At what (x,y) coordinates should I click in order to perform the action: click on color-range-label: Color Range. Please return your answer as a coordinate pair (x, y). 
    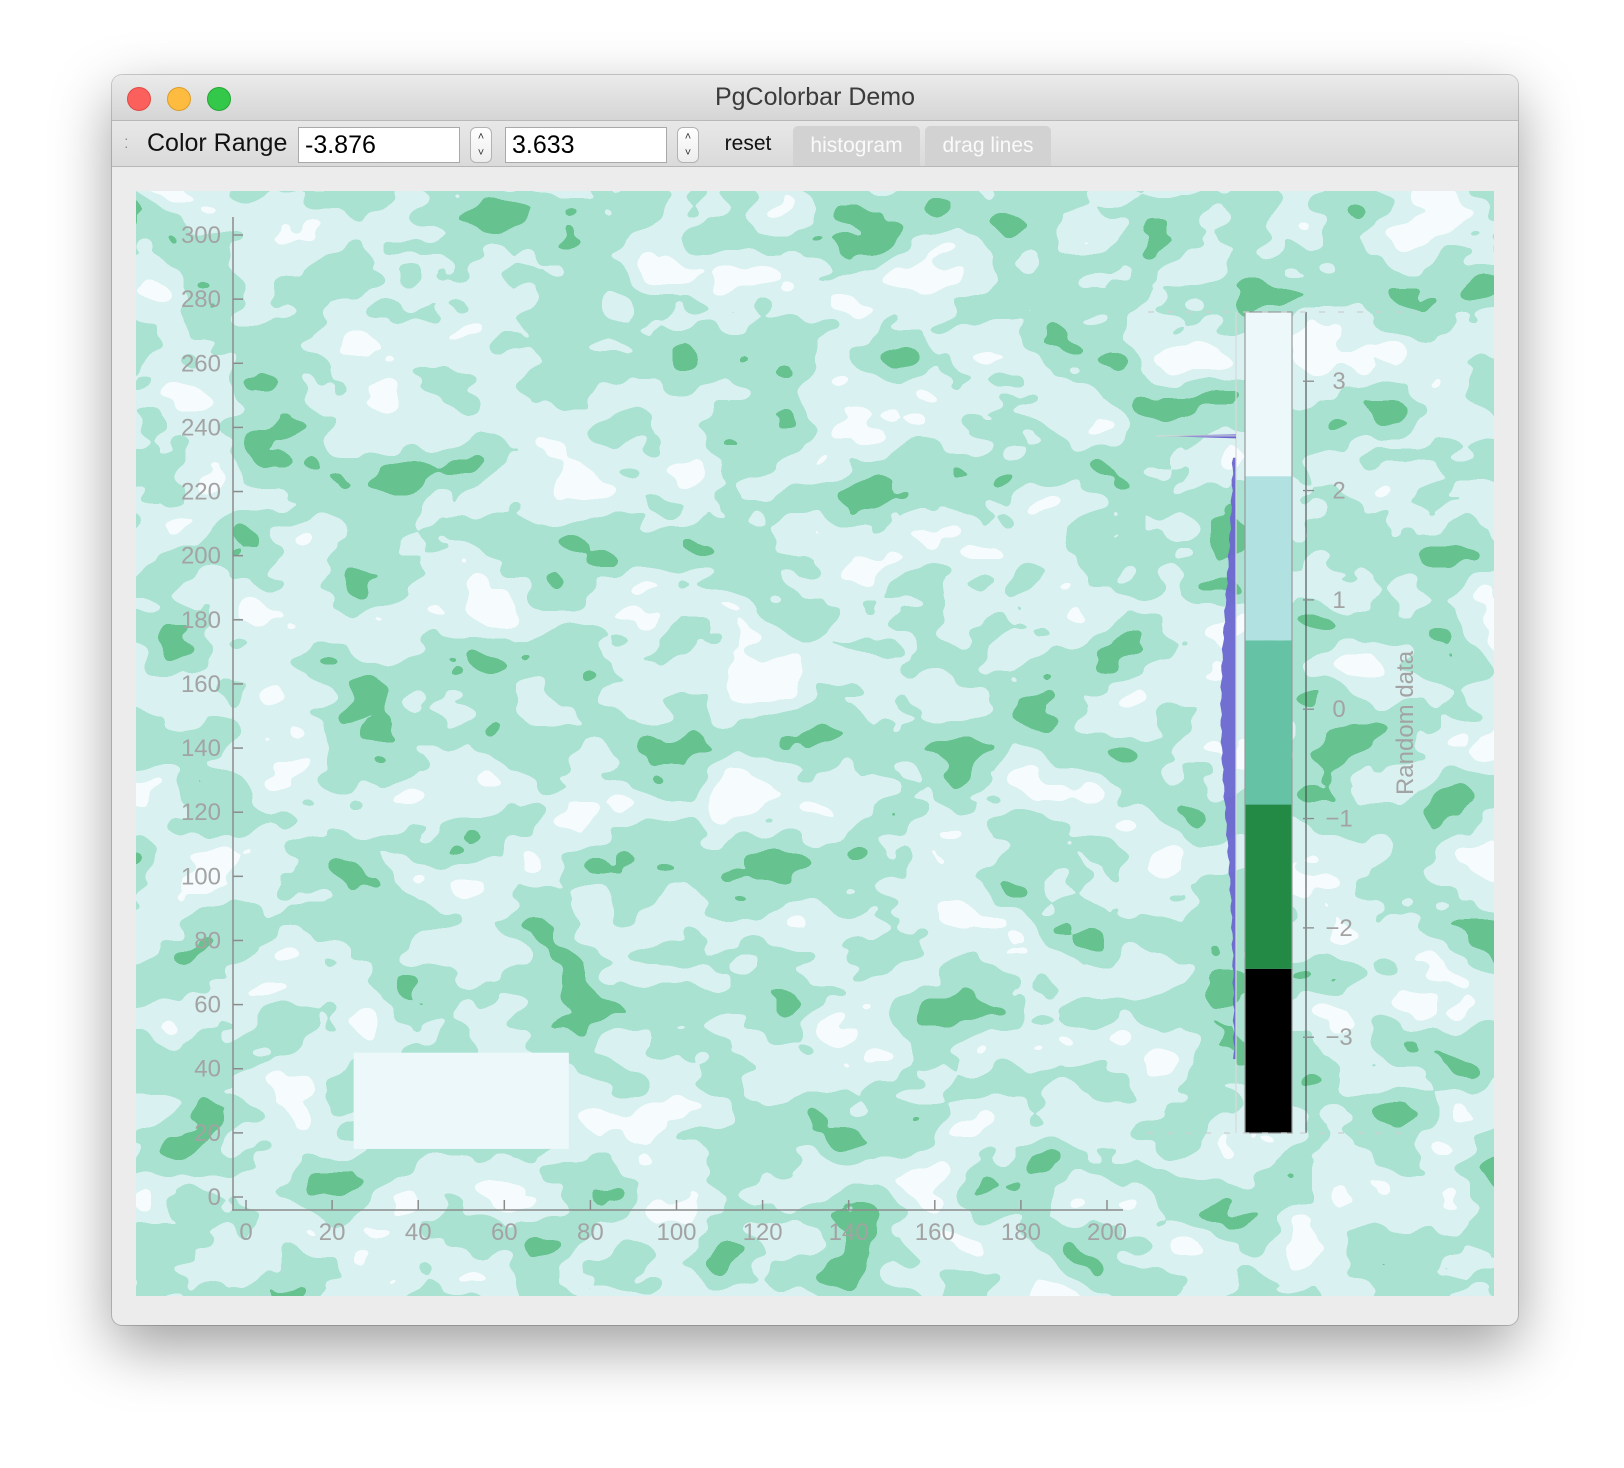
    Looking at the image, I should click on (217, 143).